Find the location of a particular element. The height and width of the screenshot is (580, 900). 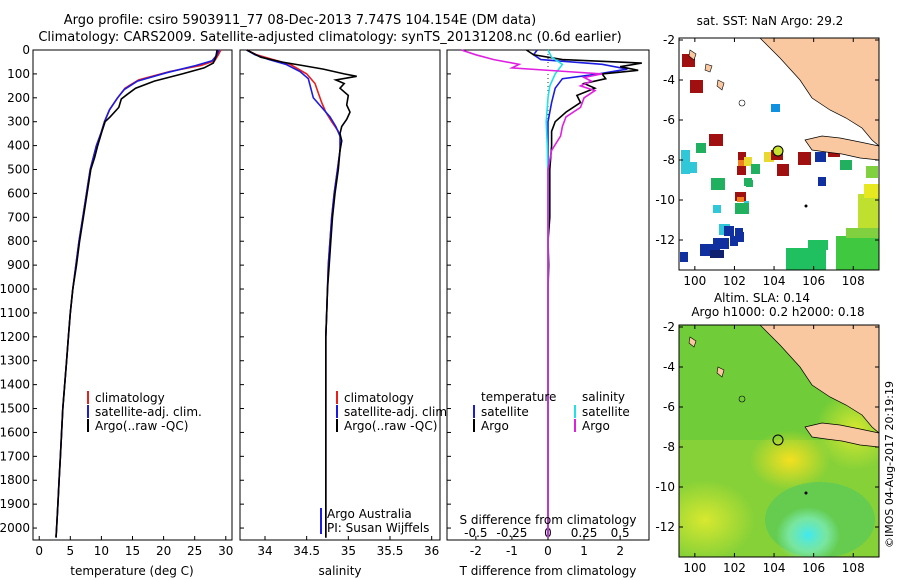

sst-map: sat. SST: NaN Argo: 29.2 is located at coordinates (767, 151).